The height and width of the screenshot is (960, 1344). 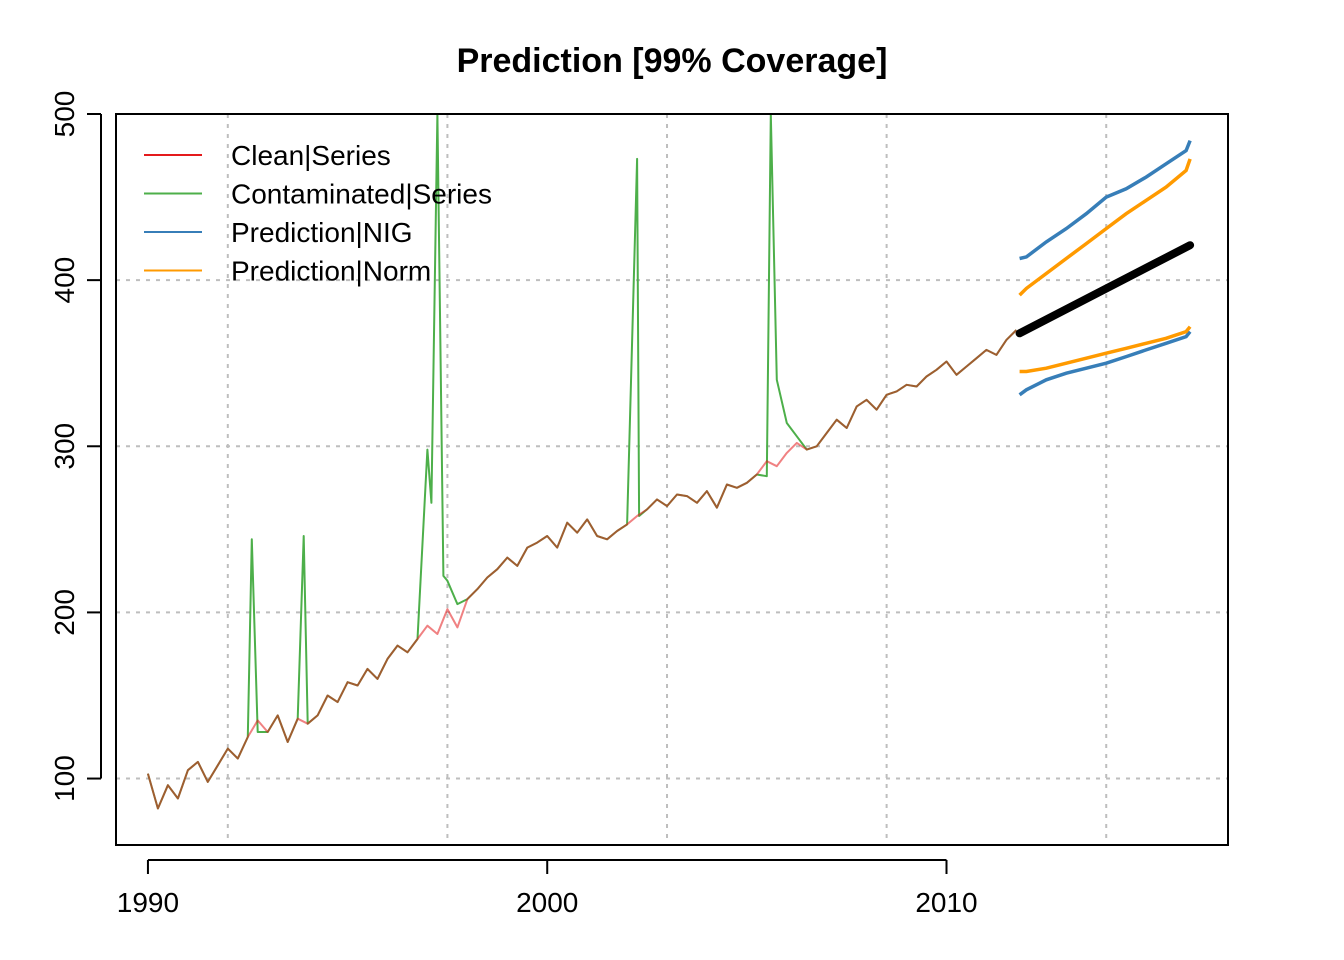 What do you see at coordinates (64, 280) in the screenshot?
I see `y-tick-label: 400` at bounding box center [64, 280].